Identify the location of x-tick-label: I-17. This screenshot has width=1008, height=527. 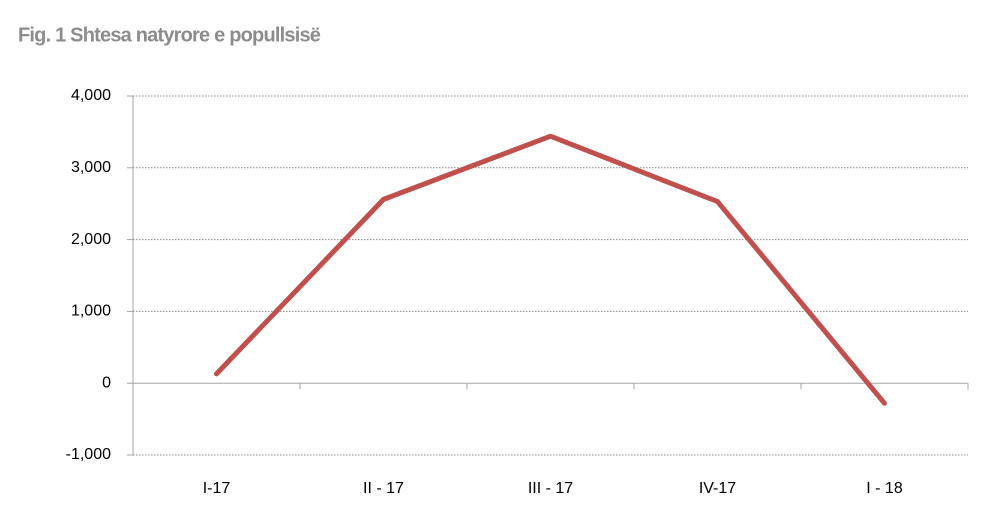
(217, 488).